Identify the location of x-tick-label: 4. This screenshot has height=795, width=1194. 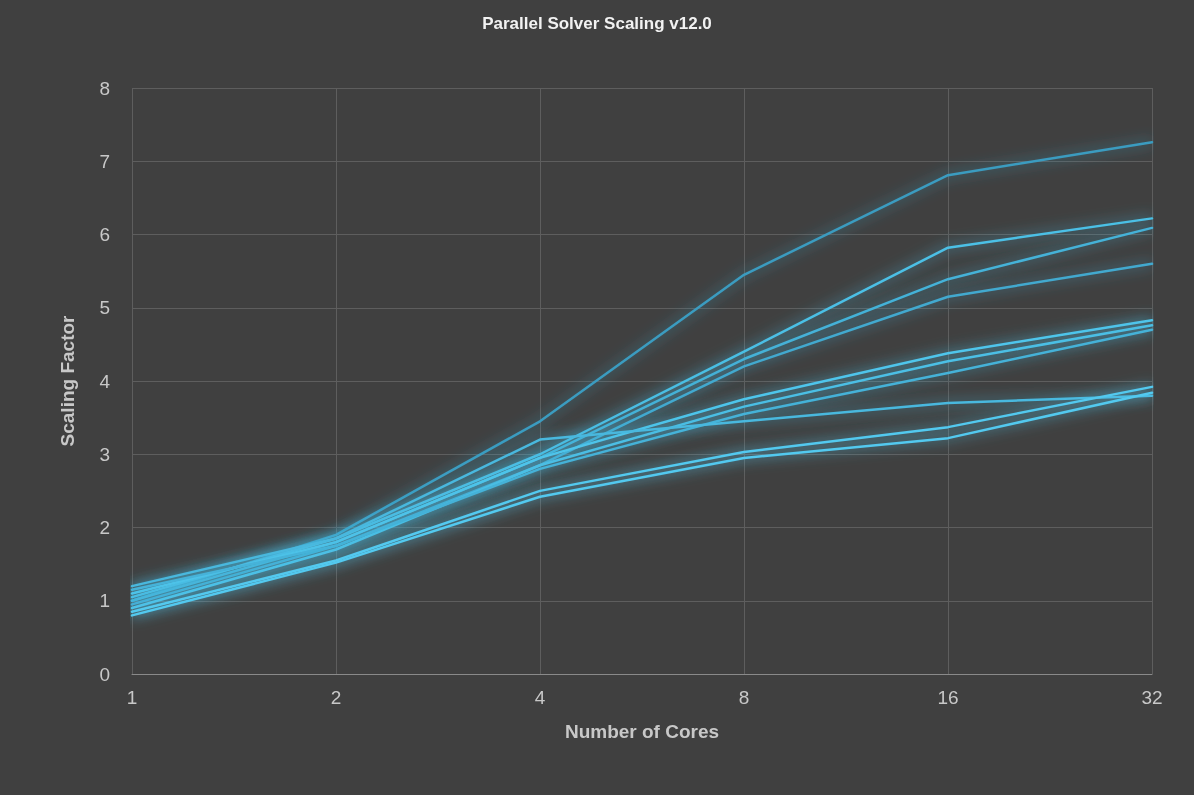
(540, 697).